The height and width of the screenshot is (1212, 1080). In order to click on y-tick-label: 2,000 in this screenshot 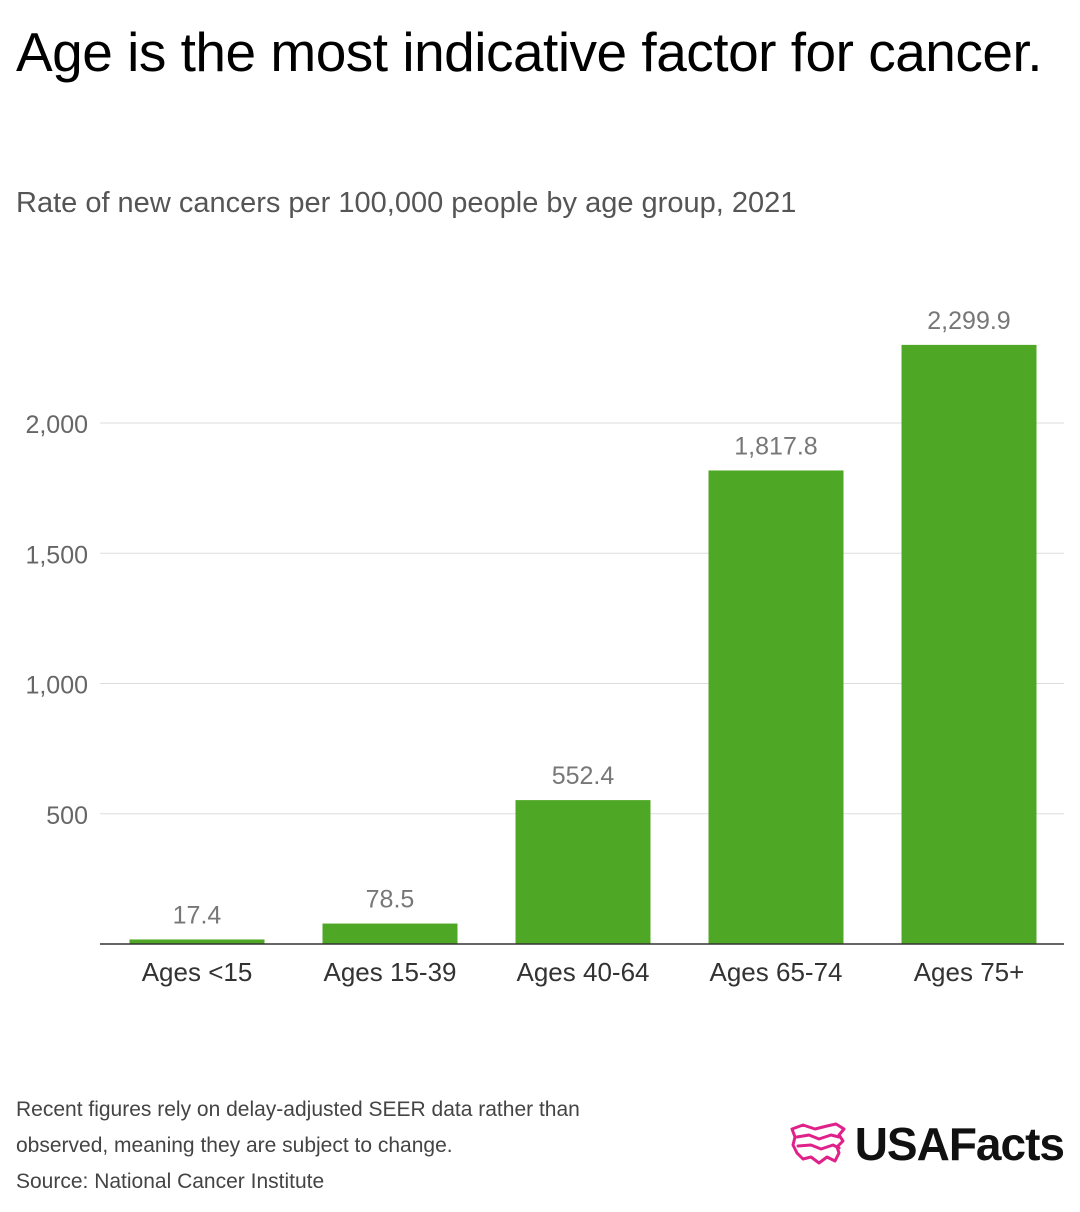, I will do `click(56, 425)`.